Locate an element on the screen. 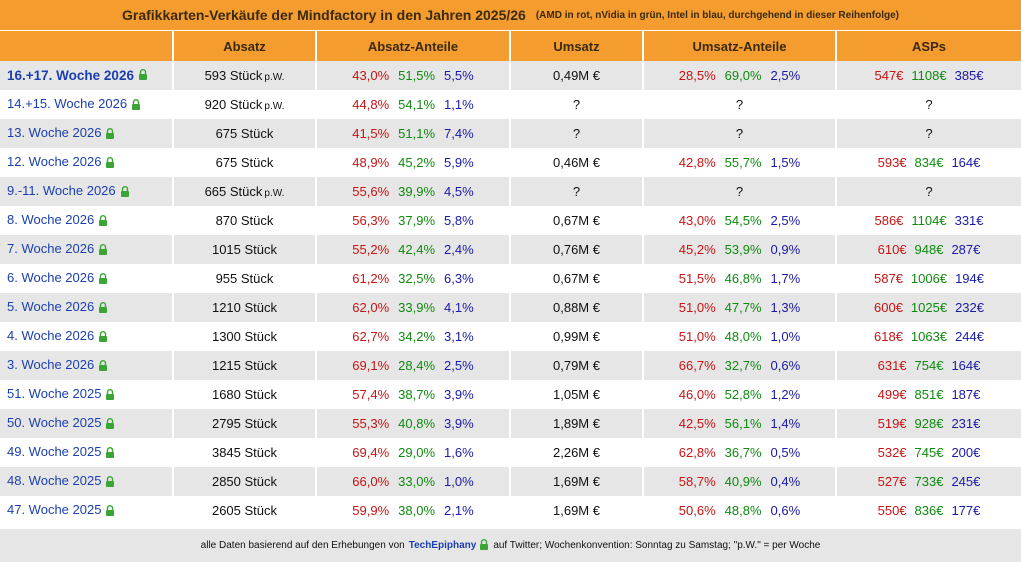  absatz-anteile-cell: 62,0% 33,9% 4,1% is located at coordinates (413, 307).